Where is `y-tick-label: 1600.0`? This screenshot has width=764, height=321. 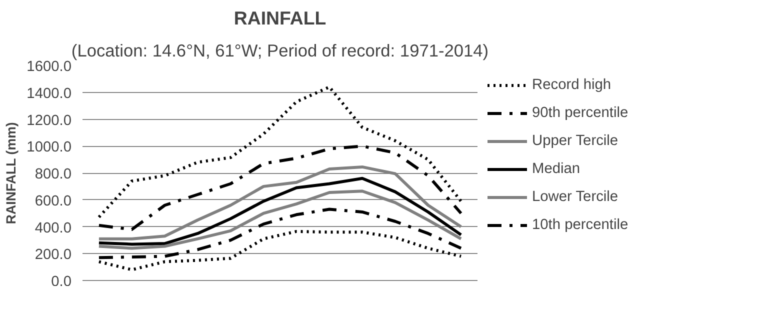
y-tick-label: 1600.0 is located at coordinates (49, 67).